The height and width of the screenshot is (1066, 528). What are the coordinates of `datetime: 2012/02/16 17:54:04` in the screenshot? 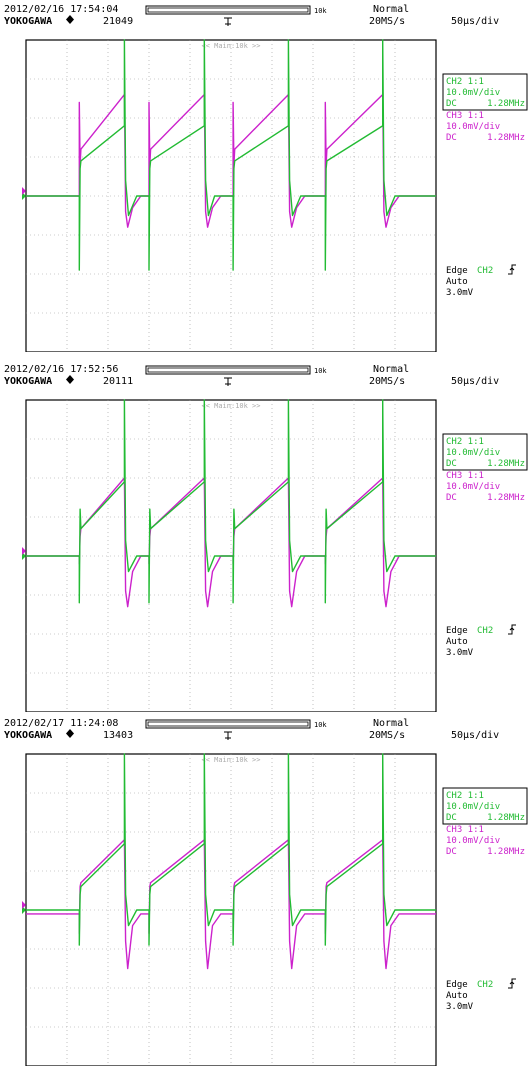 It's located at (61, 9).